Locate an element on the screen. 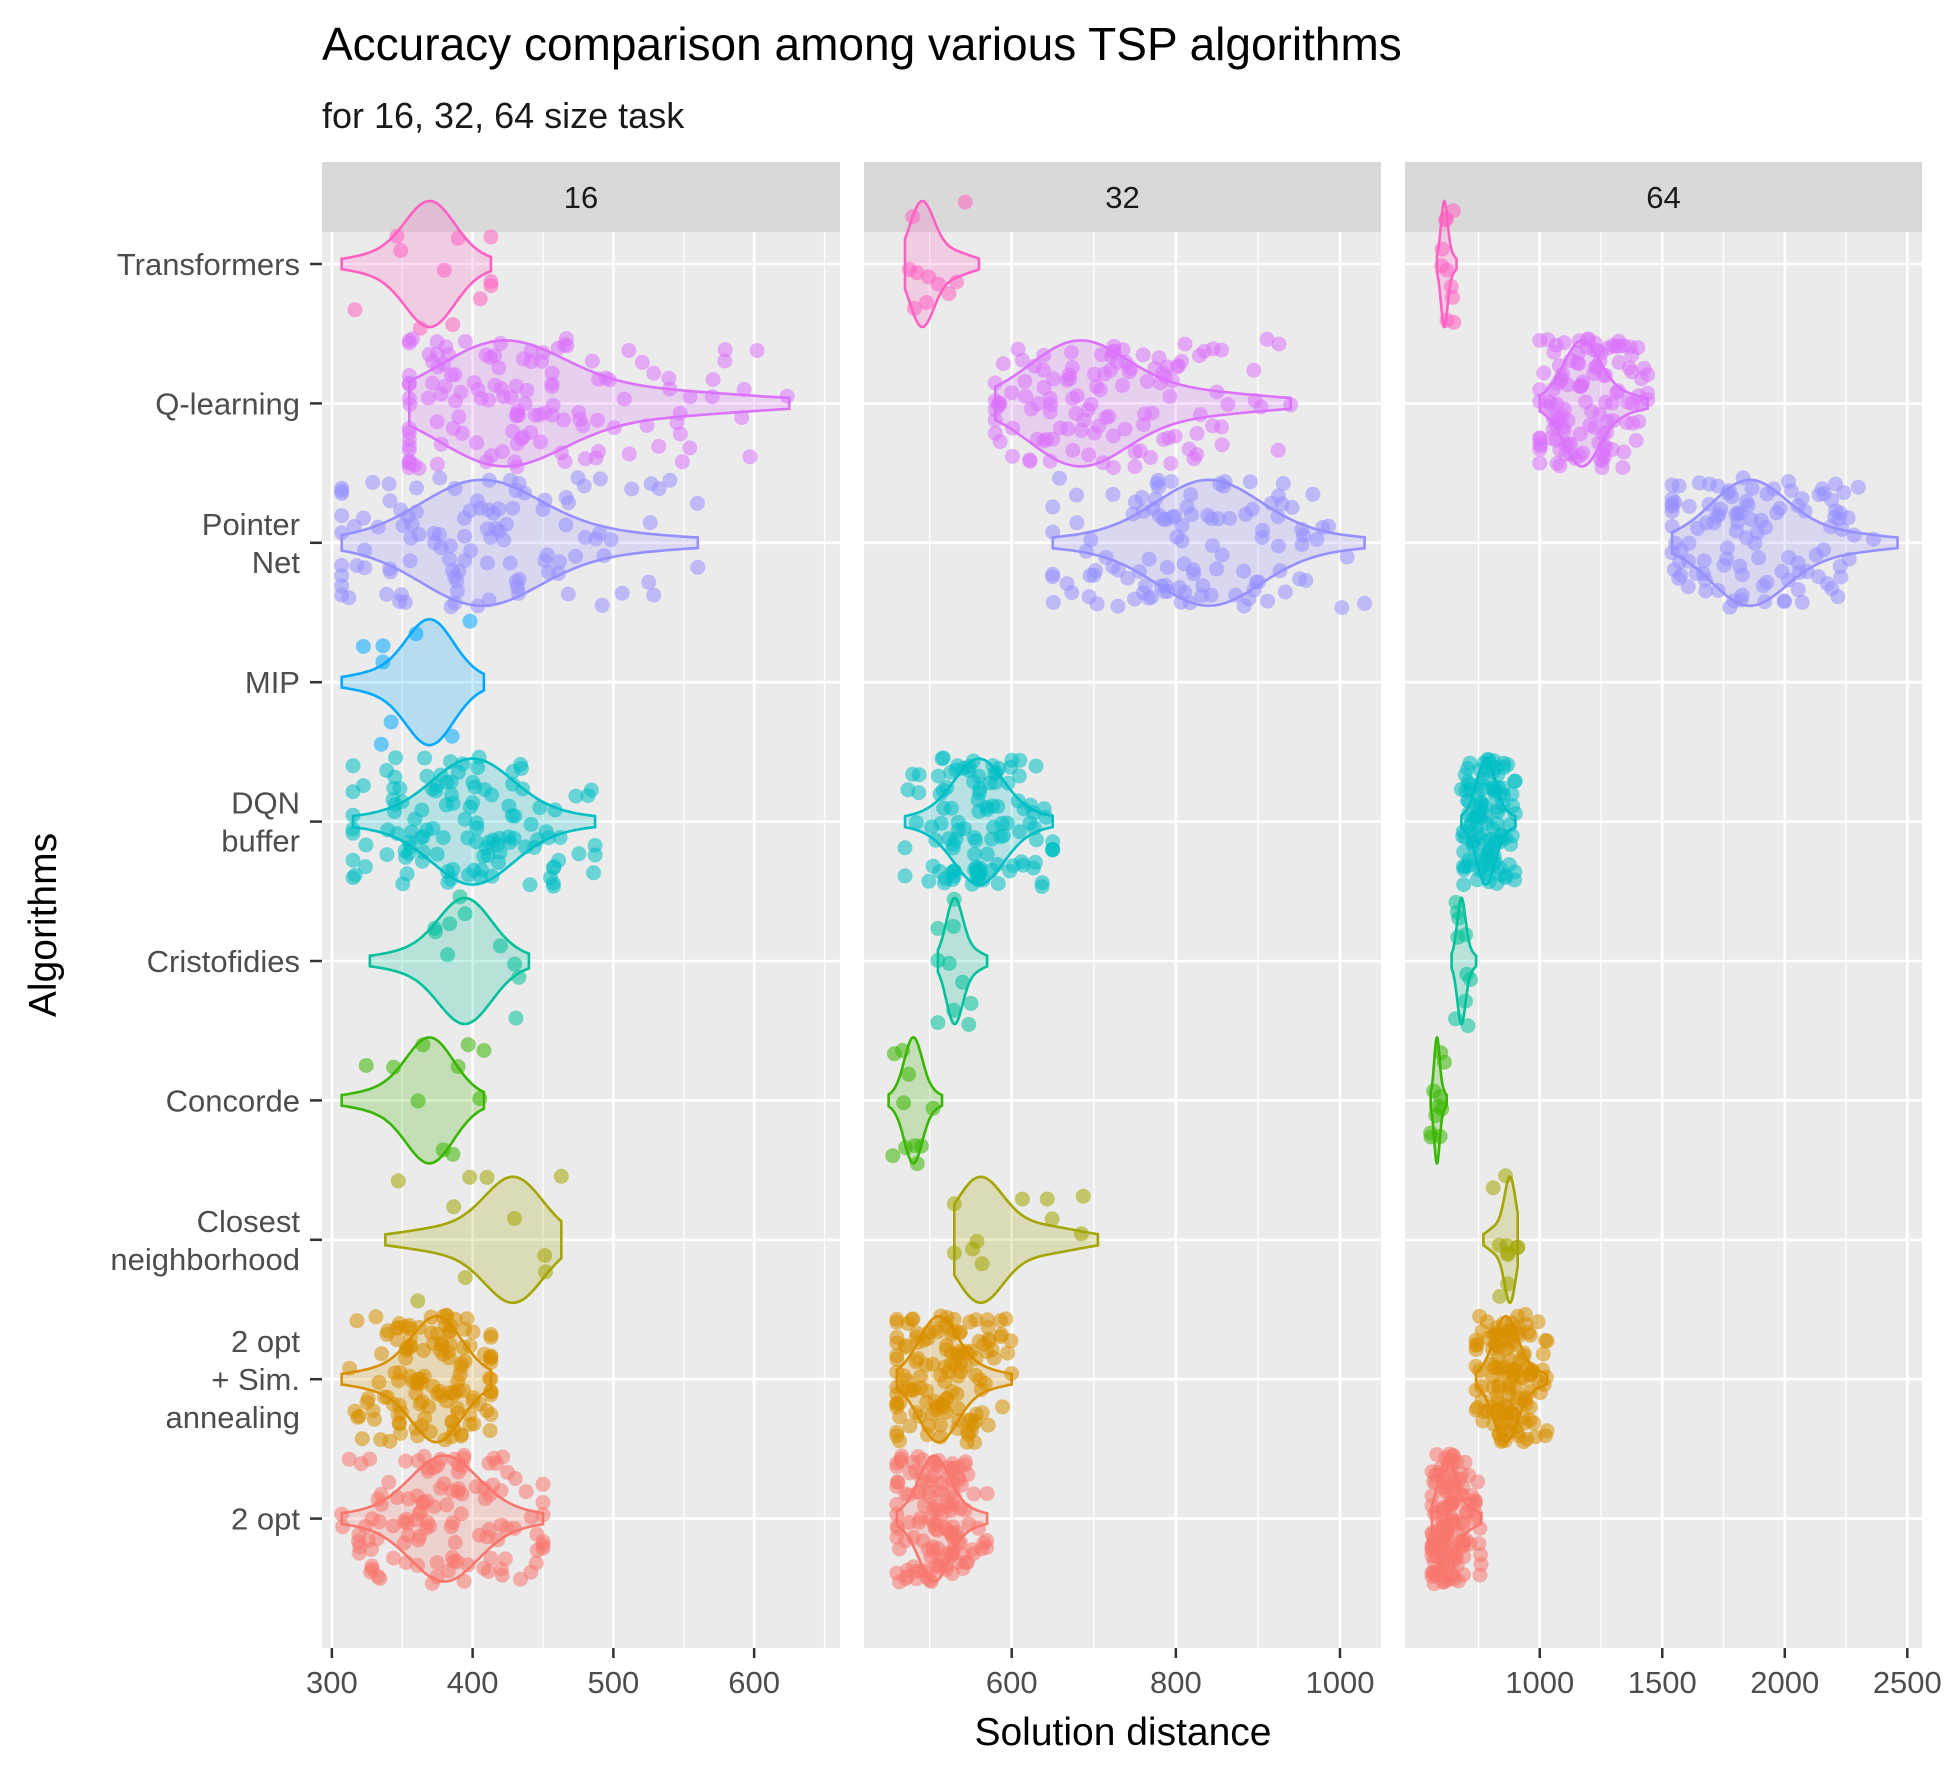 The image size is (1945, 1784). points-closest-neighborhood is located at coordinates (479, 1238).